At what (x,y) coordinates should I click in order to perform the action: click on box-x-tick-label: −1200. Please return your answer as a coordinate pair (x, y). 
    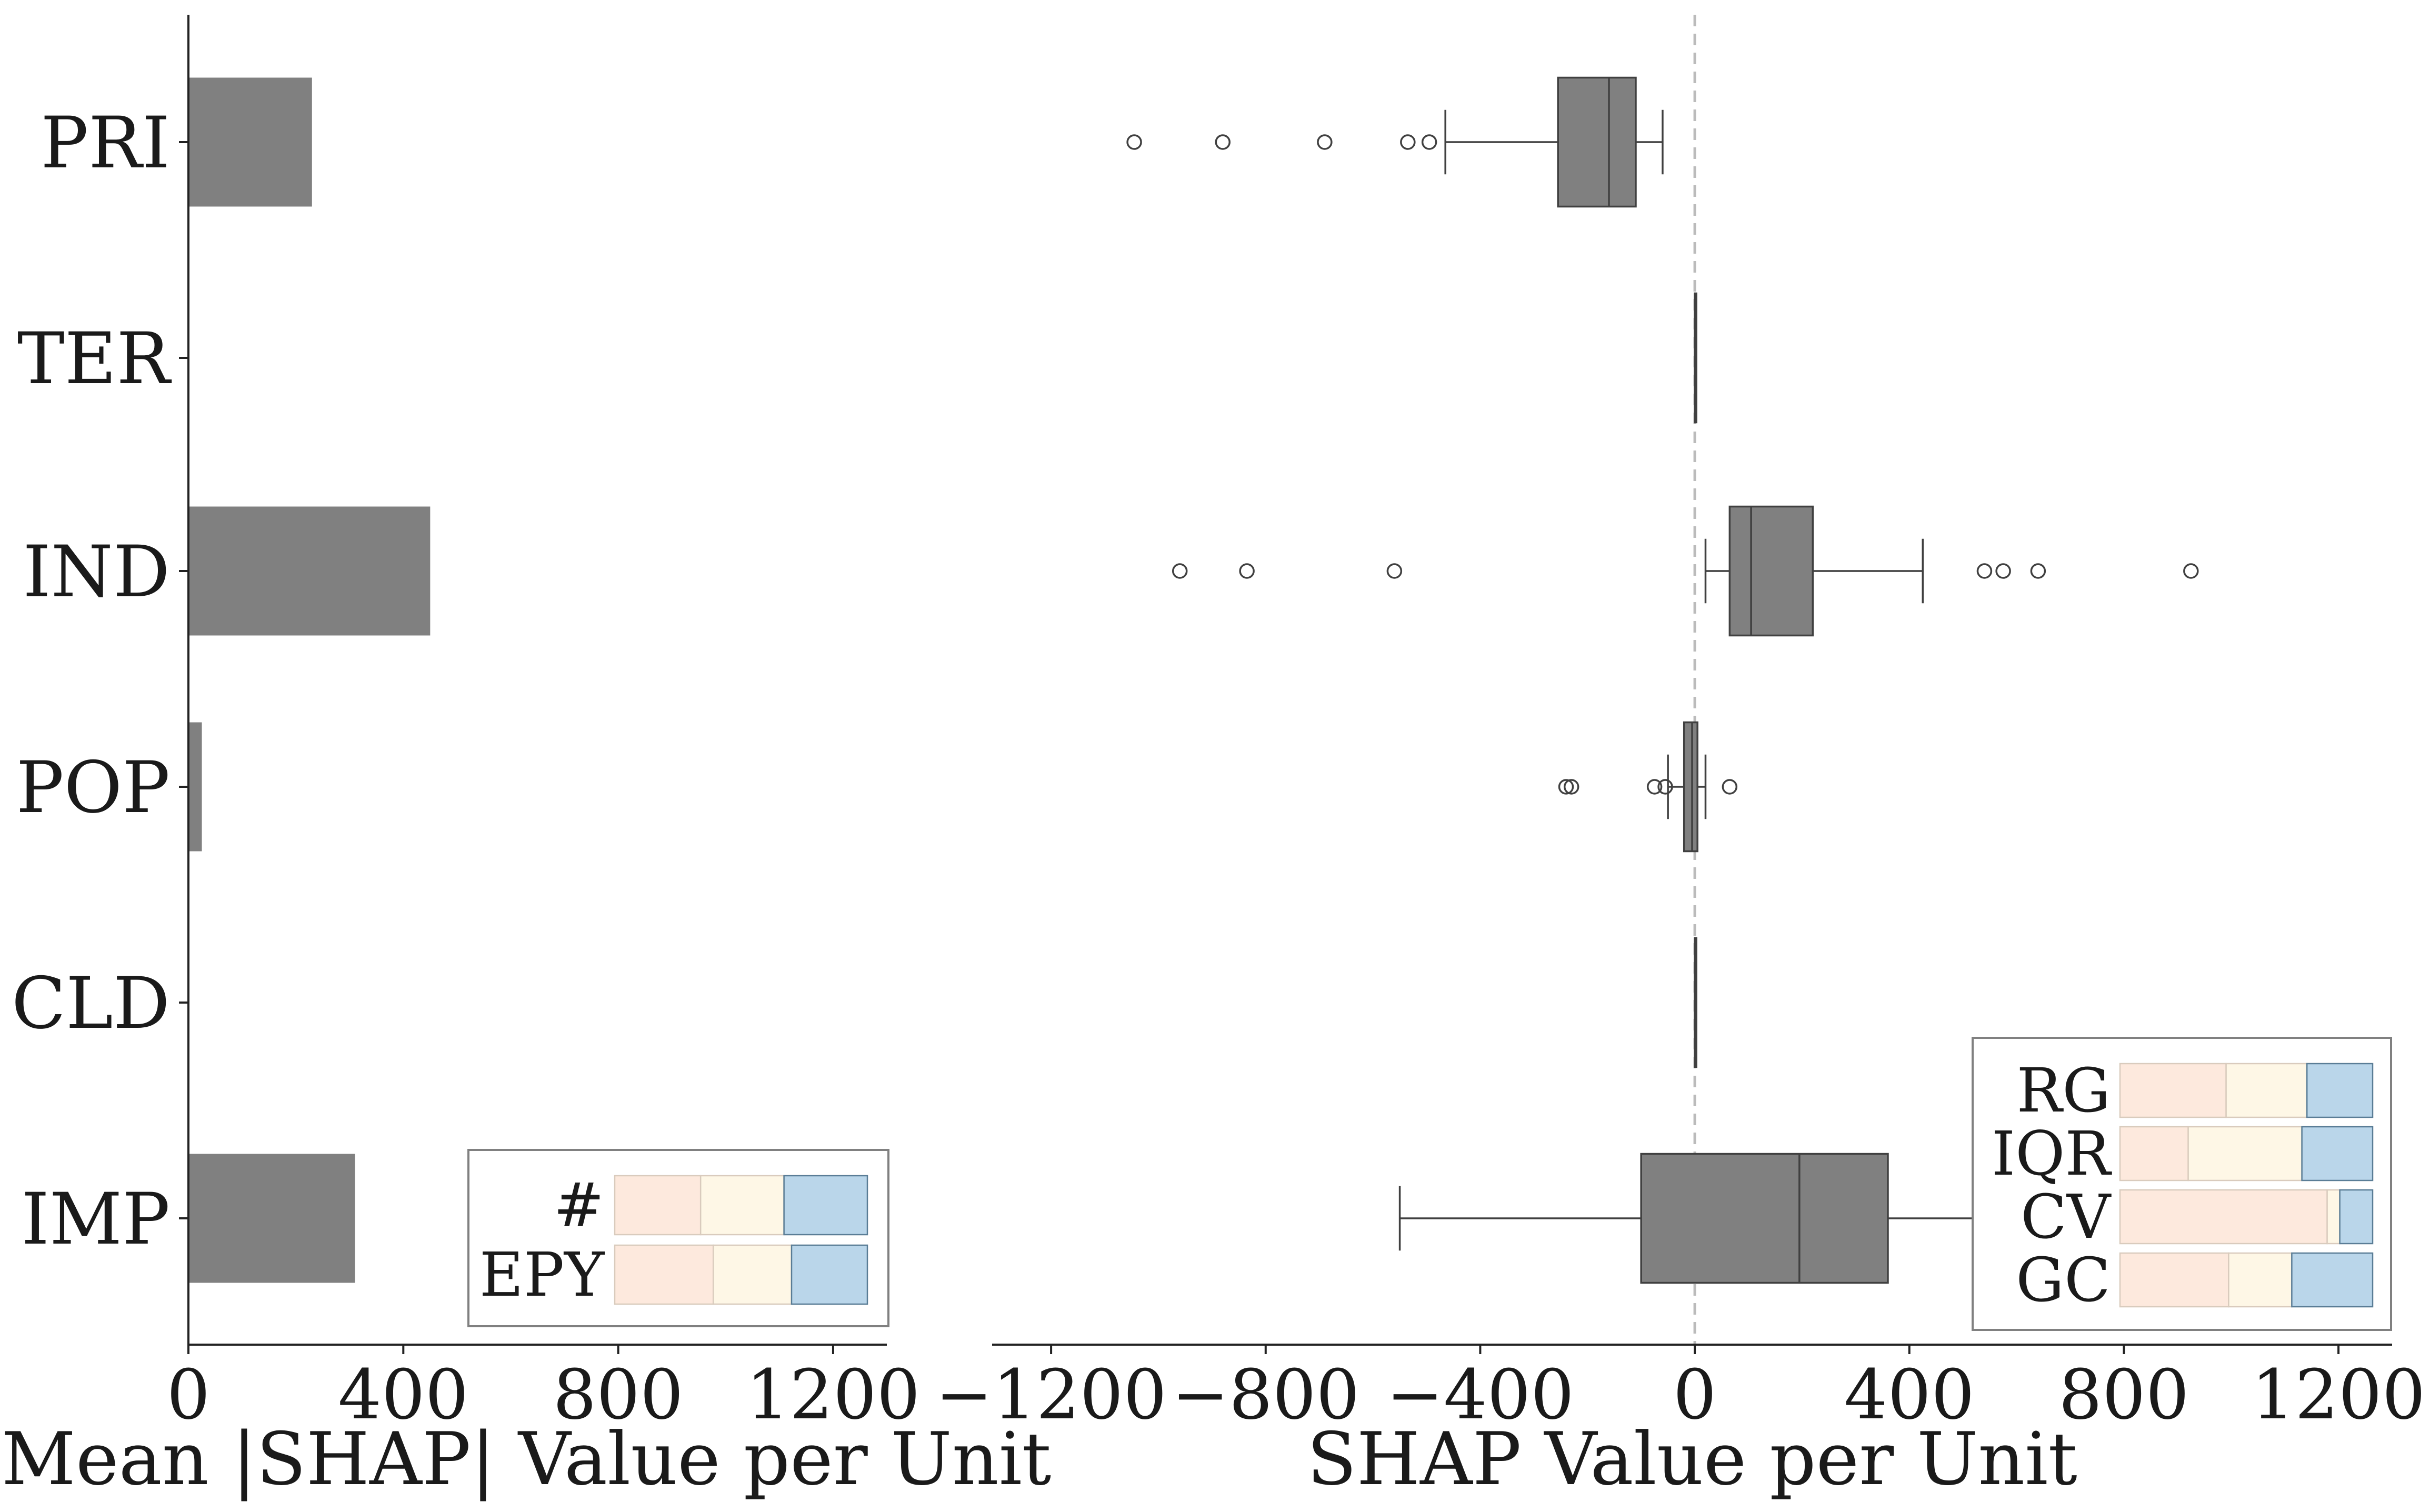
    Looking at the image, I should click on (1051, 1395).